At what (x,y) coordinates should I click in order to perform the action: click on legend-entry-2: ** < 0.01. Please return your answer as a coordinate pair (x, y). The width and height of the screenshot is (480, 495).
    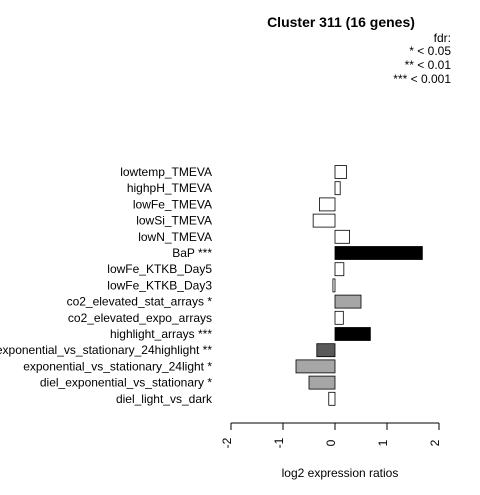
    Looking at the image, I should click on (428, 65).